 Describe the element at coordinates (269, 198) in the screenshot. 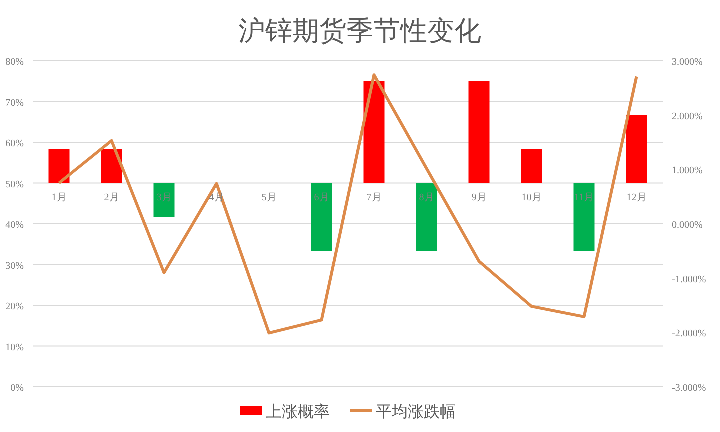

I see `x-tick-label: 5月` at that location.